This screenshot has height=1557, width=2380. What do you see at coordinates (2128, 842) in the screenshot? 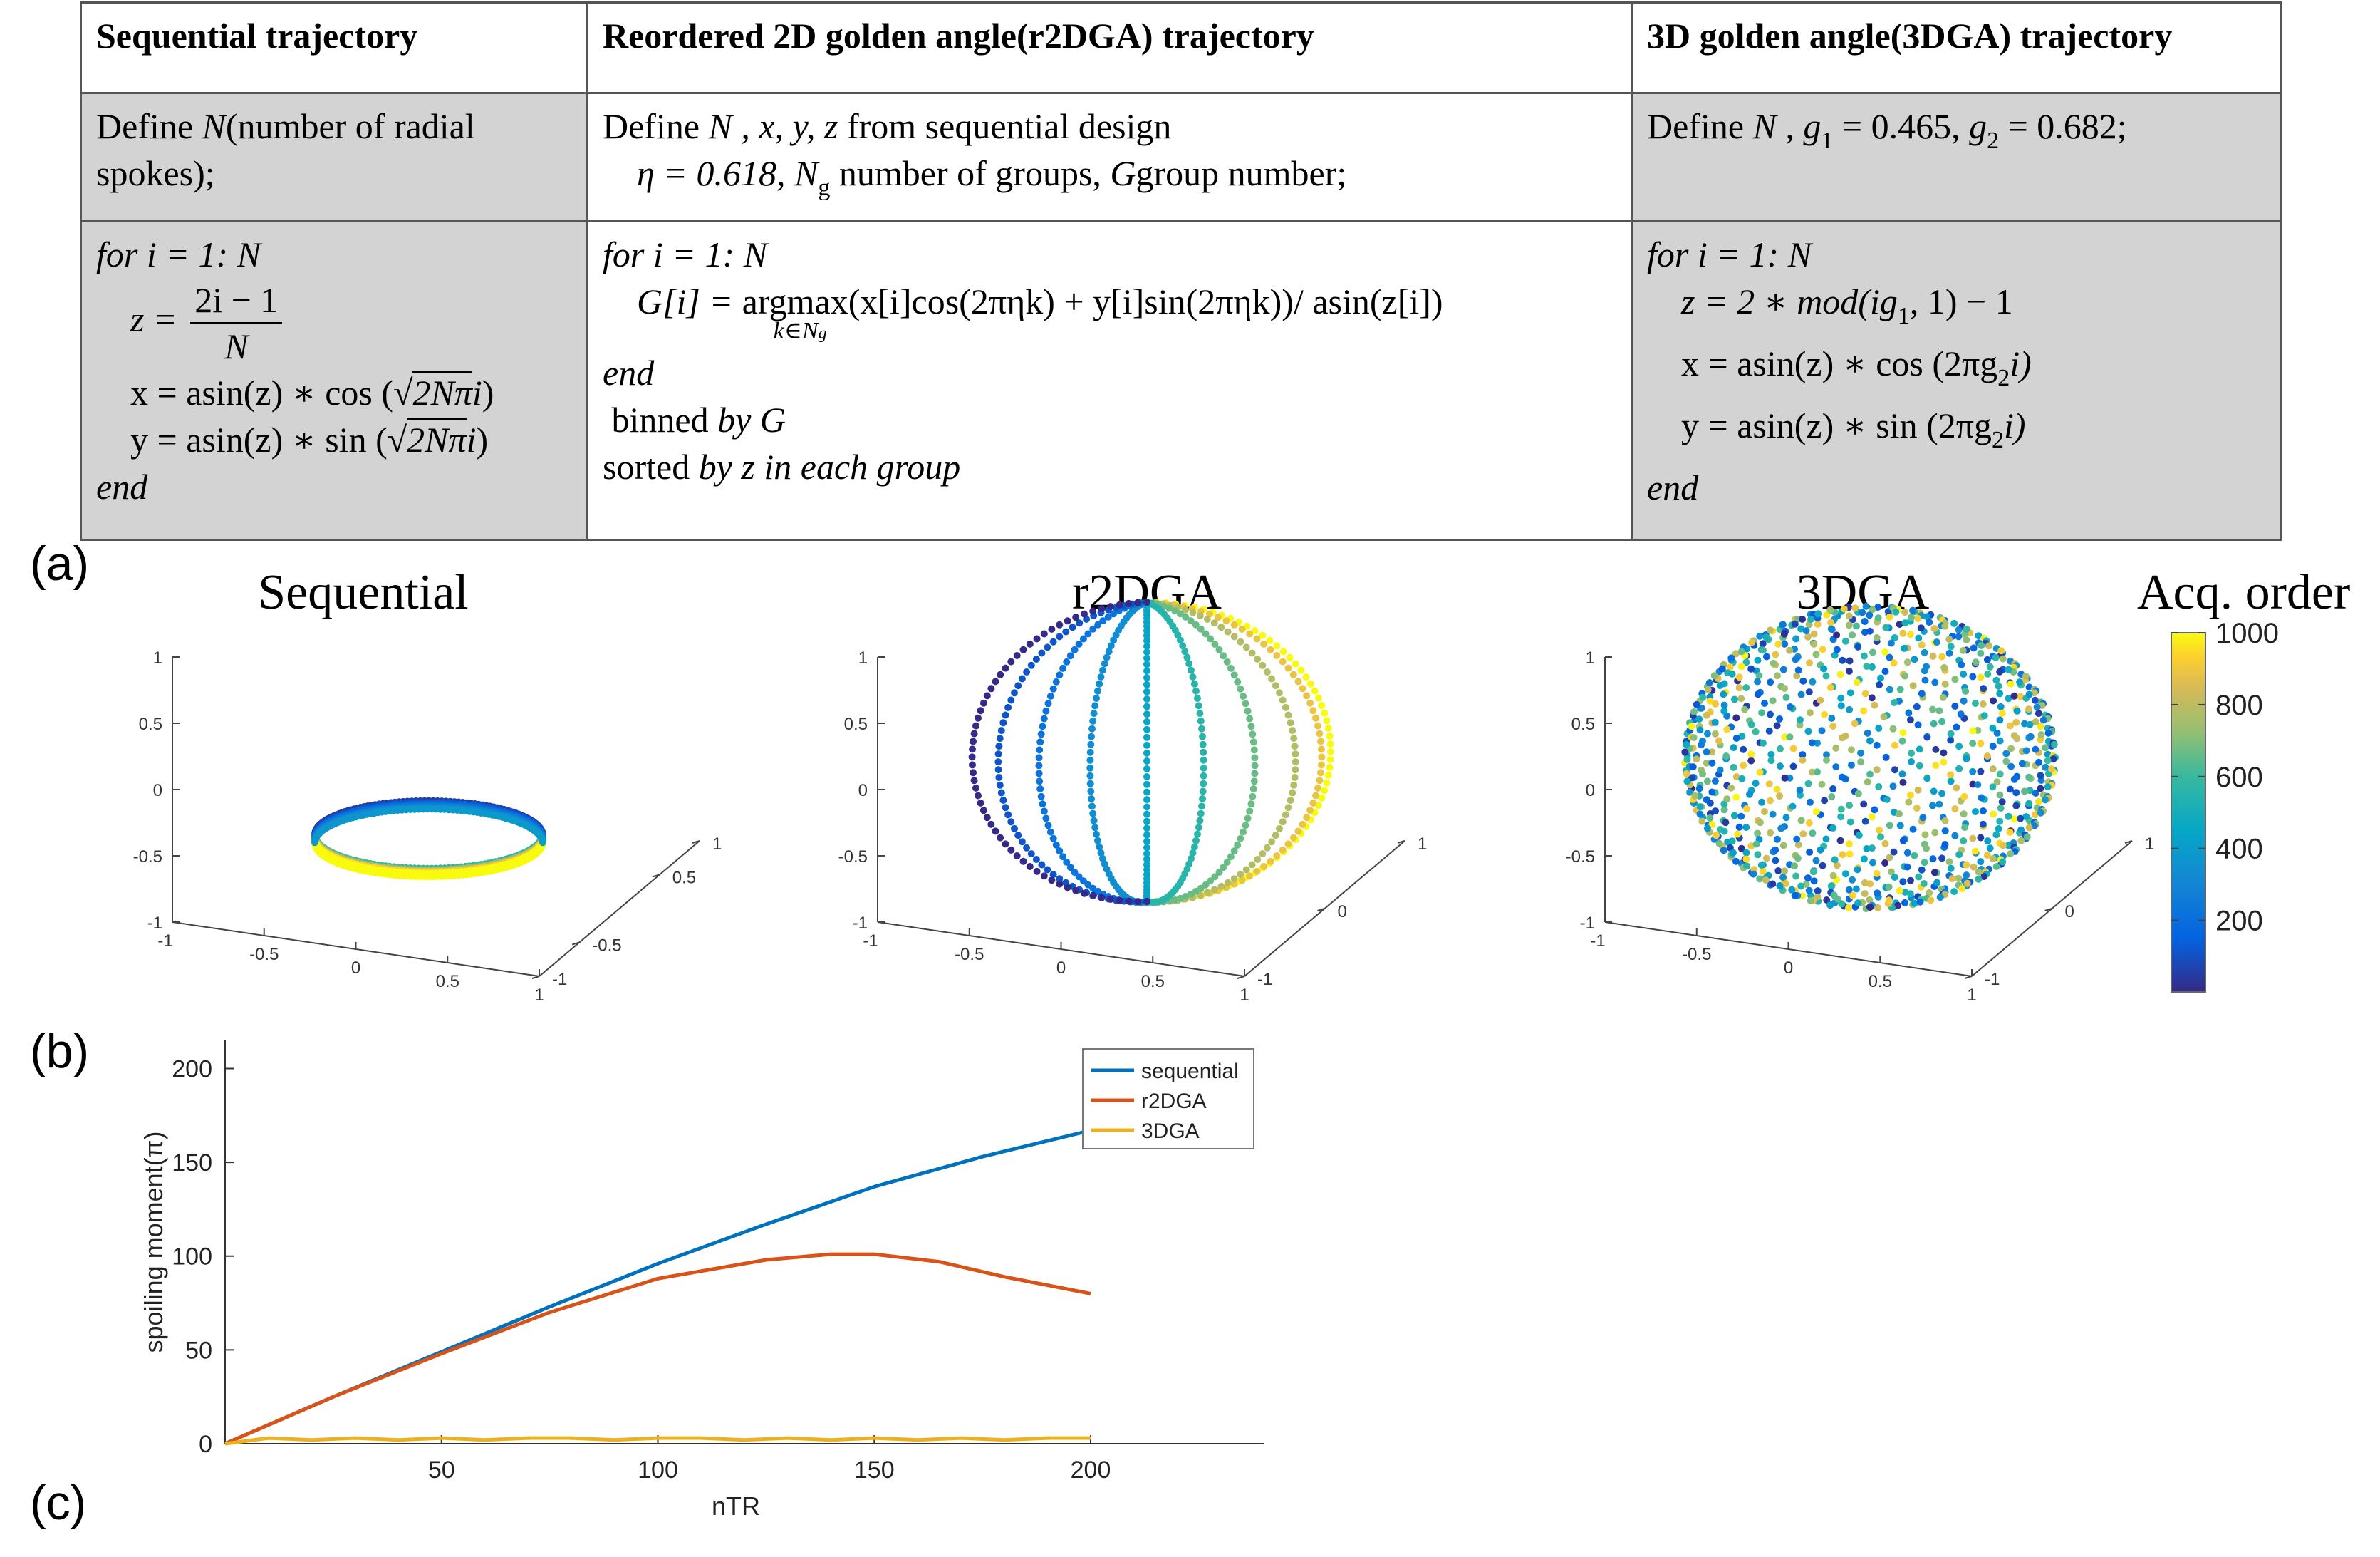
I see `y-tick` at bounding box center [2128, 842].